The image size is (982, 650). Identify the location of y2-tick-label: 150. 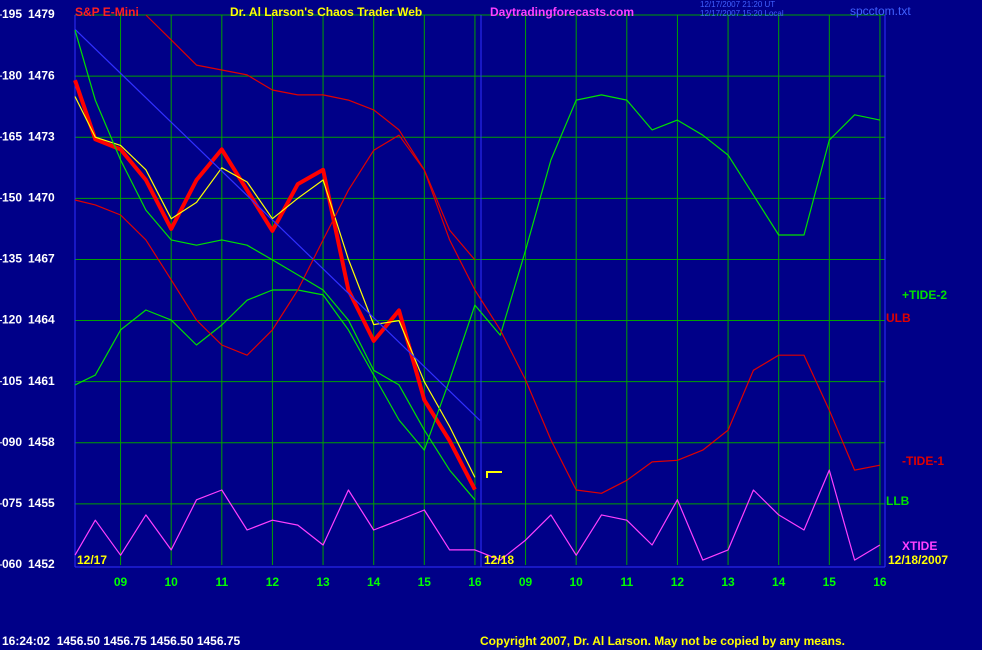
(12, 198).